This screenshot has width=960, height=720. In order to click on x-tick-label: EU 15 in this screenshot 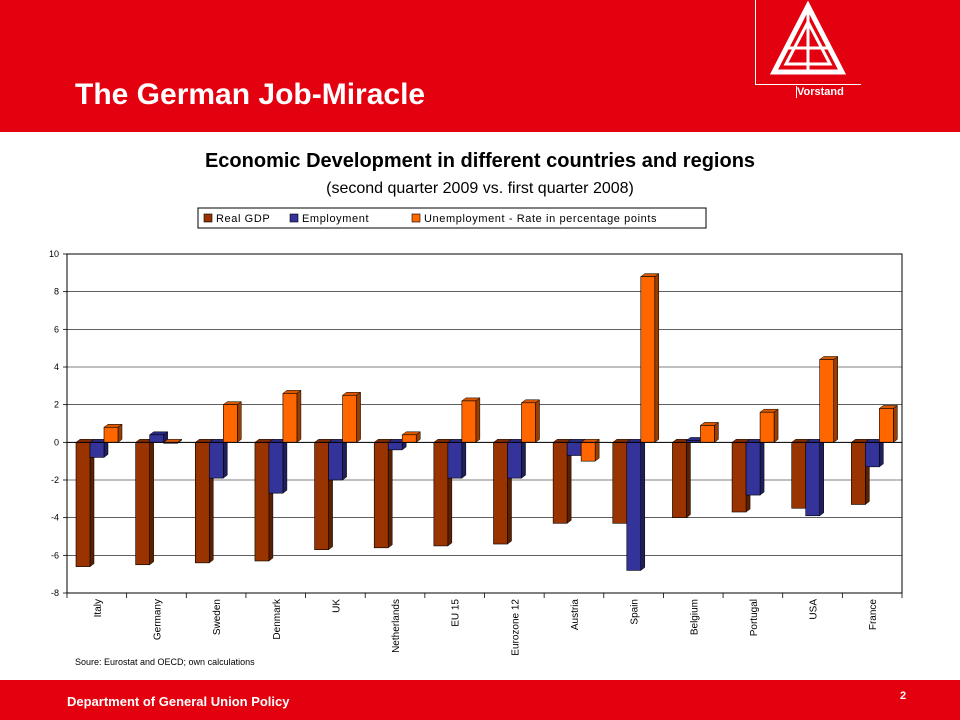, I will do `click(456, 613)`.